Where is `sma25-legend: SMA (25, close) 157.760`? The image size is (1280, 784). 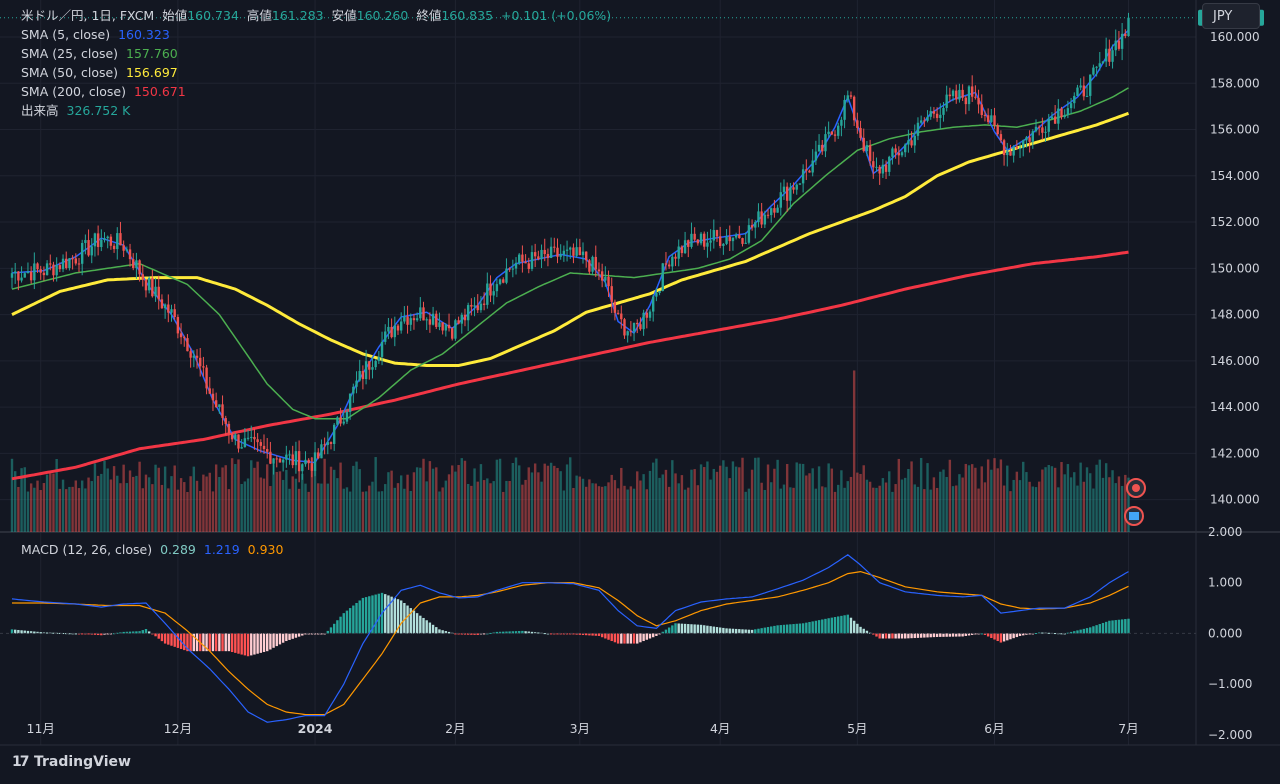 sma25-legend: SMA (25, close) 157.760 is located at coordinates (101, 53).